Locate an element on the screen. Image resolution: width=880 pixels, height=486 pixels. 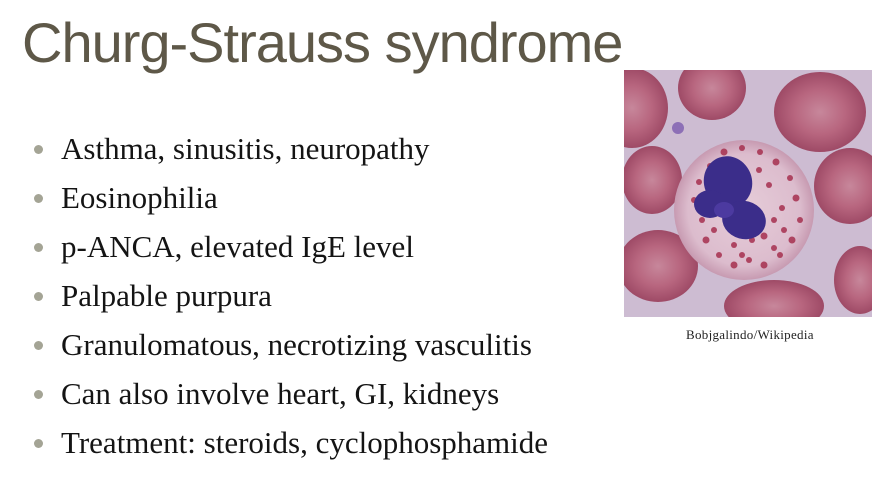
image-caption: Bobjgalindo/Wikipedia is located at coordinates (750, 334).